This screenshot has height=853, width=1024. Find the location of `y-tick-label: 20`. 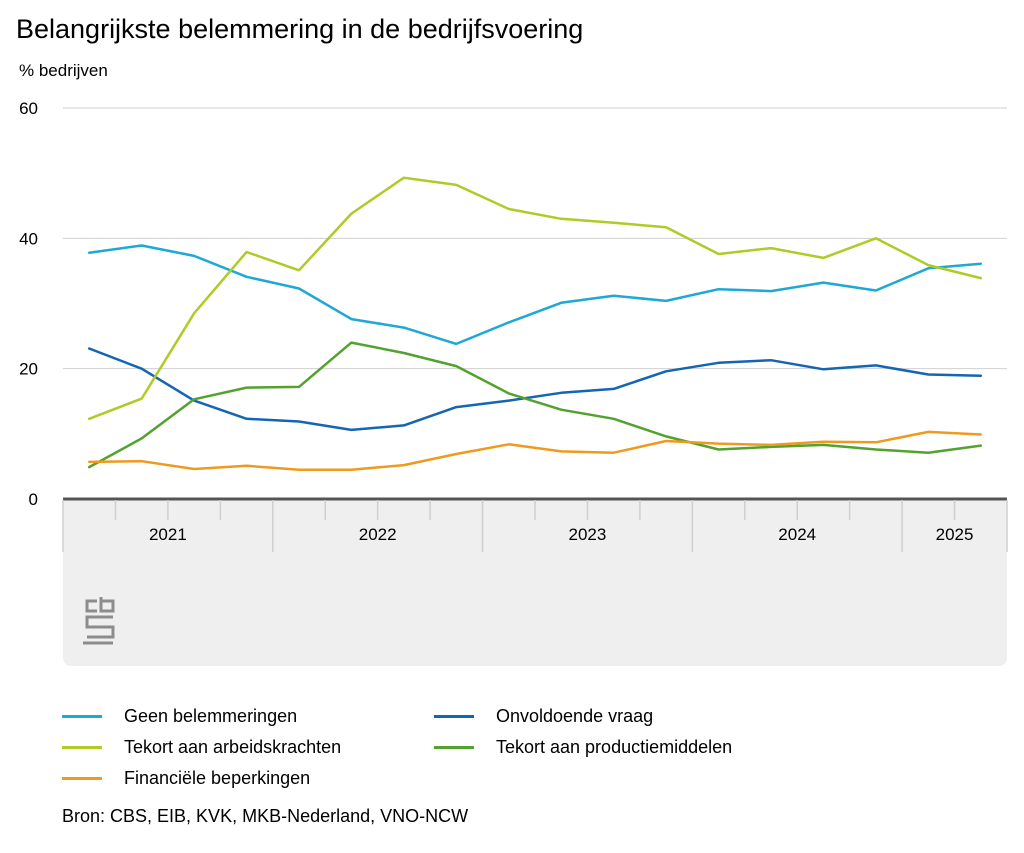

y-tick-label: 20 is located at coordinates (28, 369).